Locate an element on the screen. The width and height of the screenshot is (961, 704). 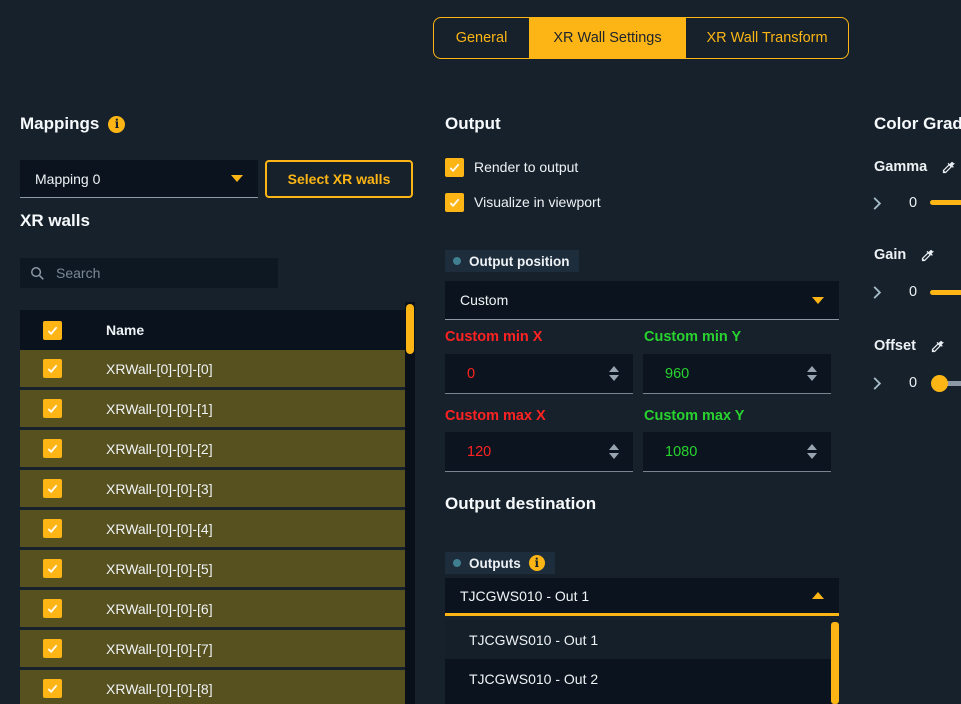
table-scrollbar-thumb is located at coordinates (410, 329).